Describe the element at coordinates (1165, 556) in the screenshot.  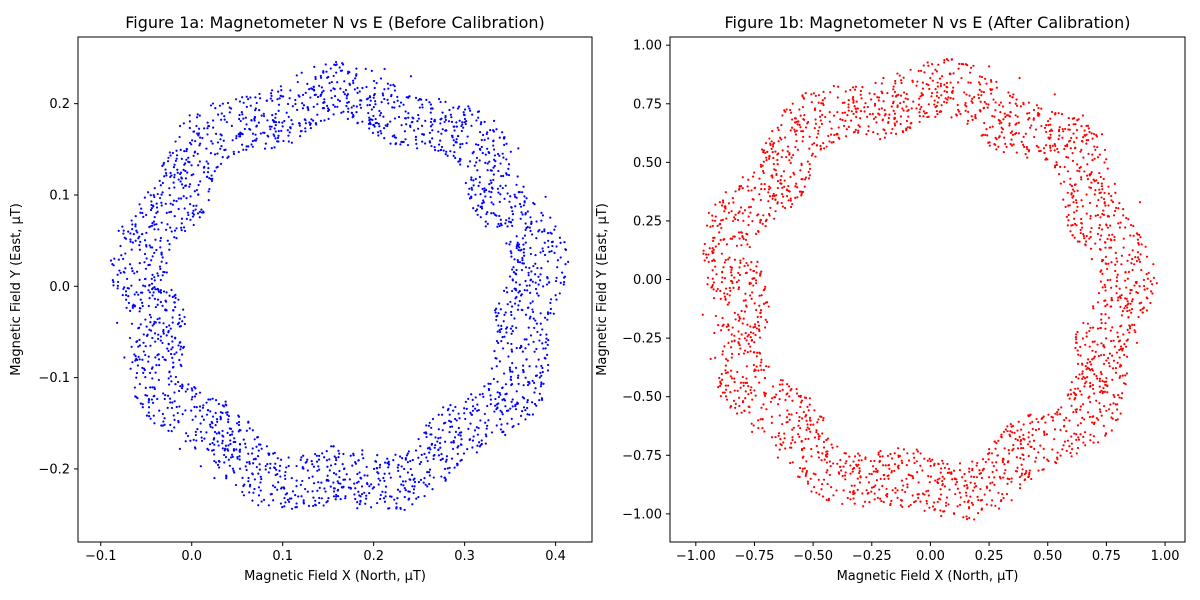
I see `x-tick-label: 1.00` at that location.